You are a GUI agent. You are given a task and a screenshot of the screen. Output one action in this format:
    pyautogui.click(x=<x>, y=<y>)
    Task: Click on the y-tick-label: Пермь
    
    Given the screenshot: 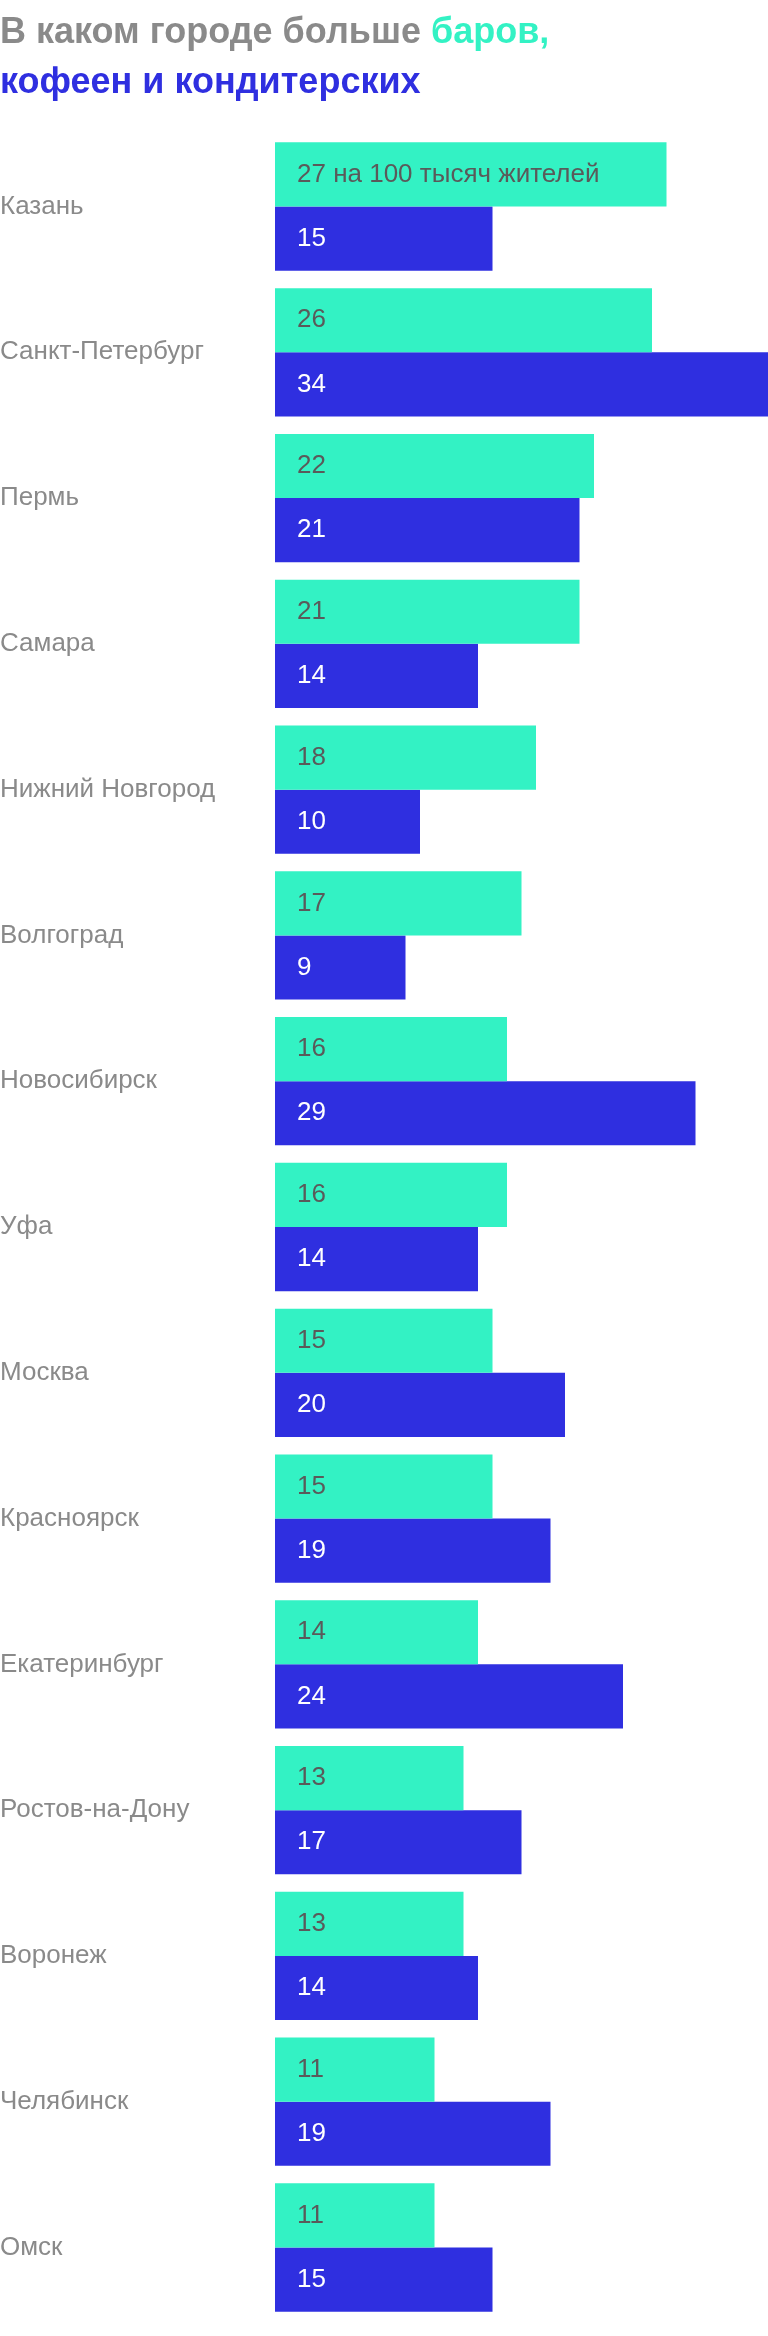 What is the action you would take?
    pyautogui.click(x=40, y=496)
    